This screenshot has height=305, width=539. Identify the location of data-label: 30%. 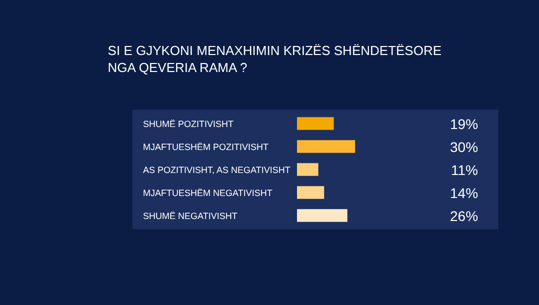
(464, 147).